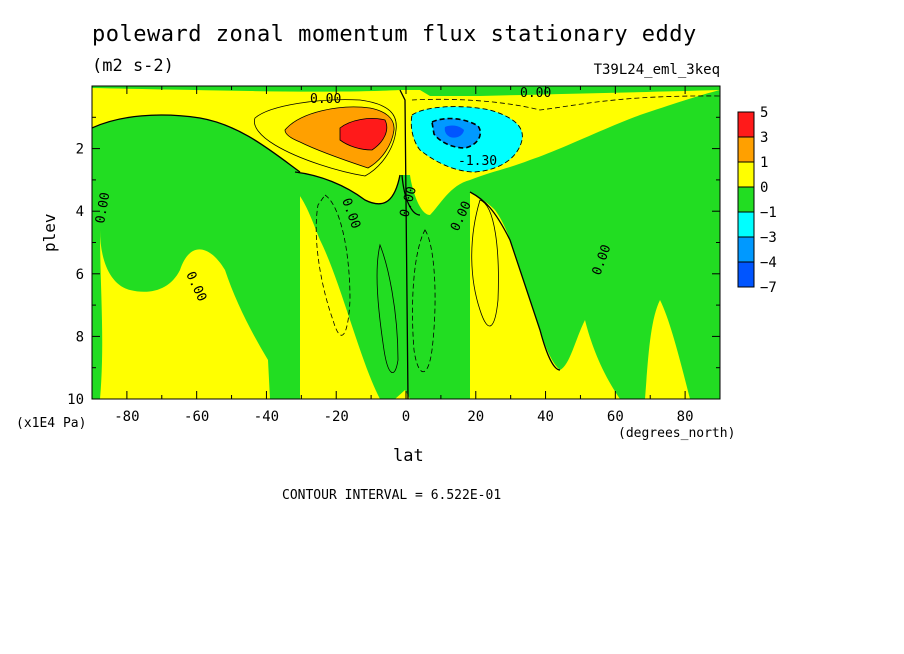 Image resolution: width=904 pixels, height=654 pixels. Describe the element at coordinates (51, 423) in the screenshot. I see `y-axis-units: (x1E4 Pa)` at that location.